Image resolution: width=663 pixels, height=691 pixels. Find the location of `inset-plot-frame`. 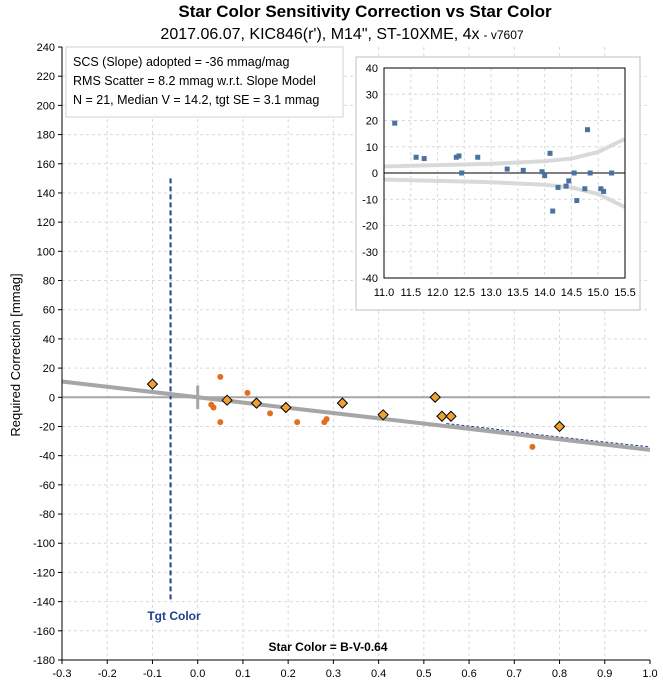

inset-plot-frame is located at coordinates (504, 173).